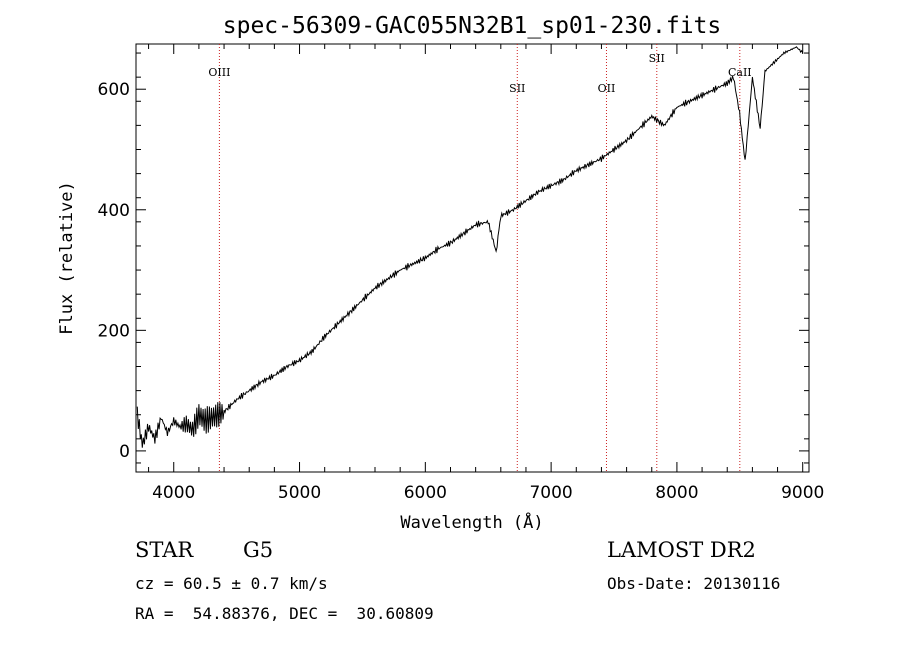  What do you see at coordinates (114, 211) in the screenshot?
I see `y-tick-label-2: 400` at bounding box center [114, 211].